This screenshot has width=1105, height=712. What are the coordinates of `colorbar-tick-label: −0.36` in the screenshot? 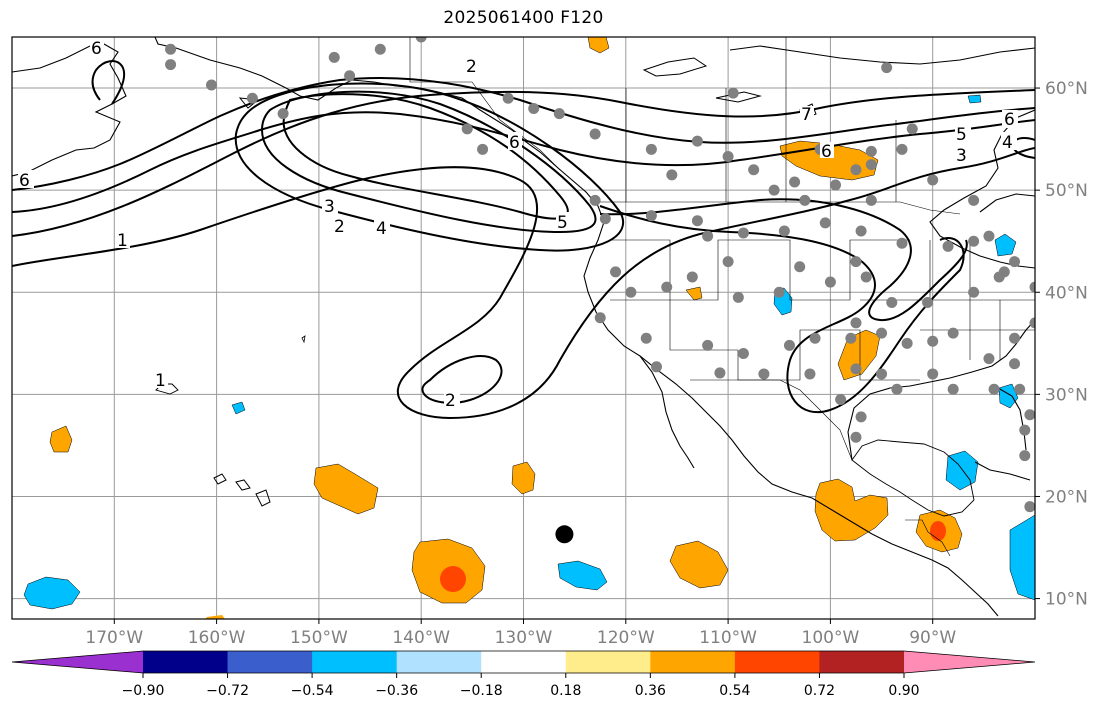 It's located at (396, 691).